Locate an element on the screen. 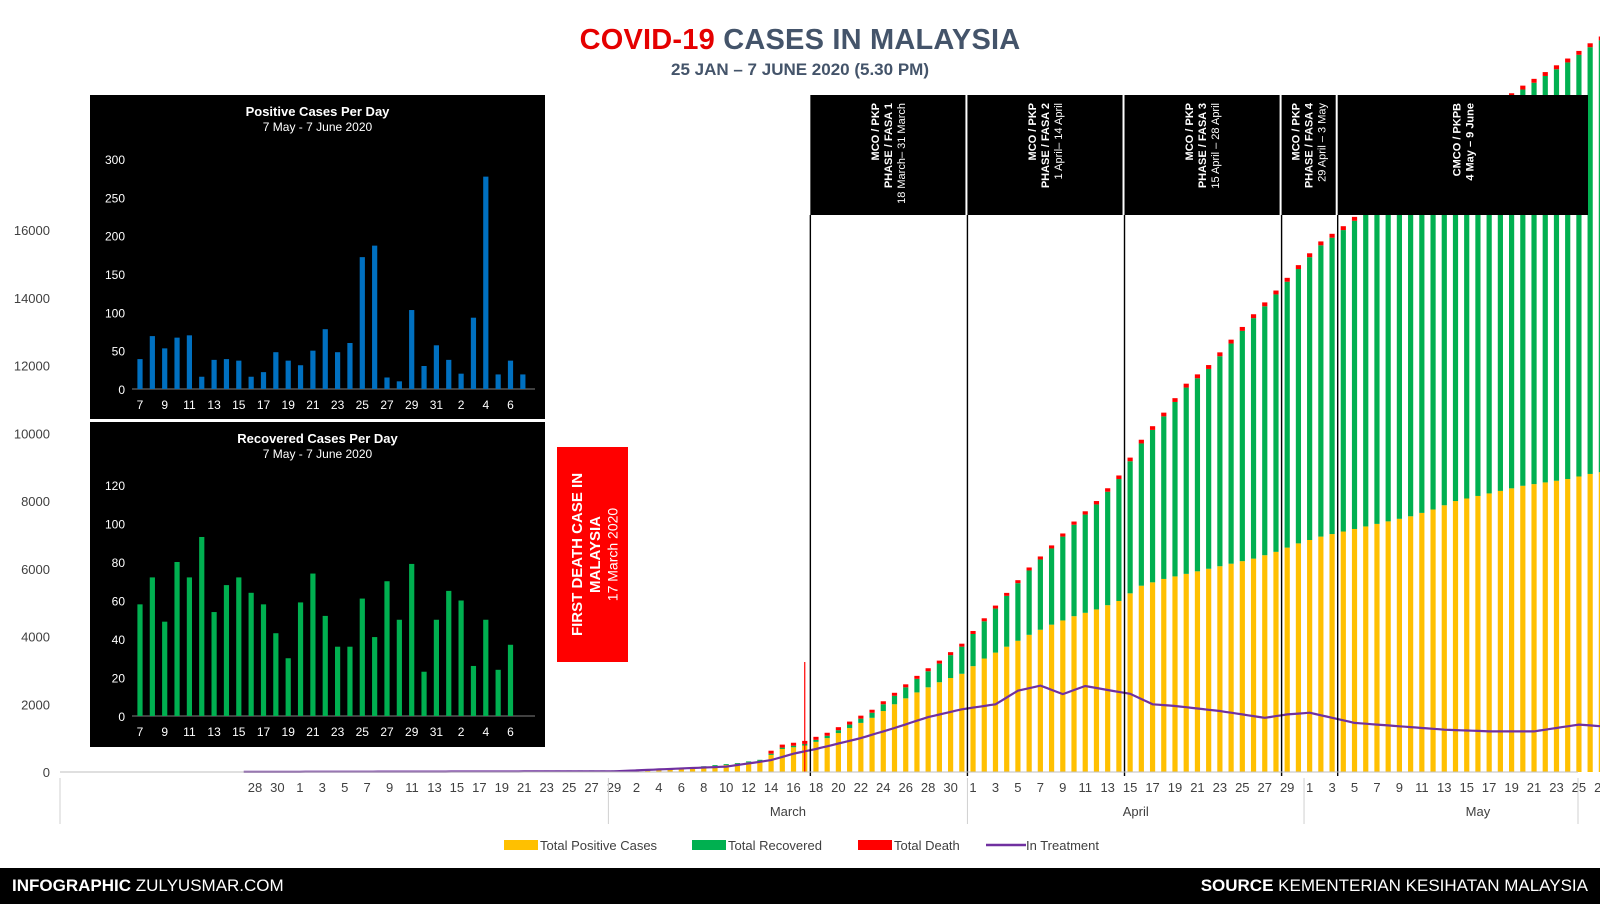  inset-title: Recovered Cases Per Day is located at coordinates (317, 438).